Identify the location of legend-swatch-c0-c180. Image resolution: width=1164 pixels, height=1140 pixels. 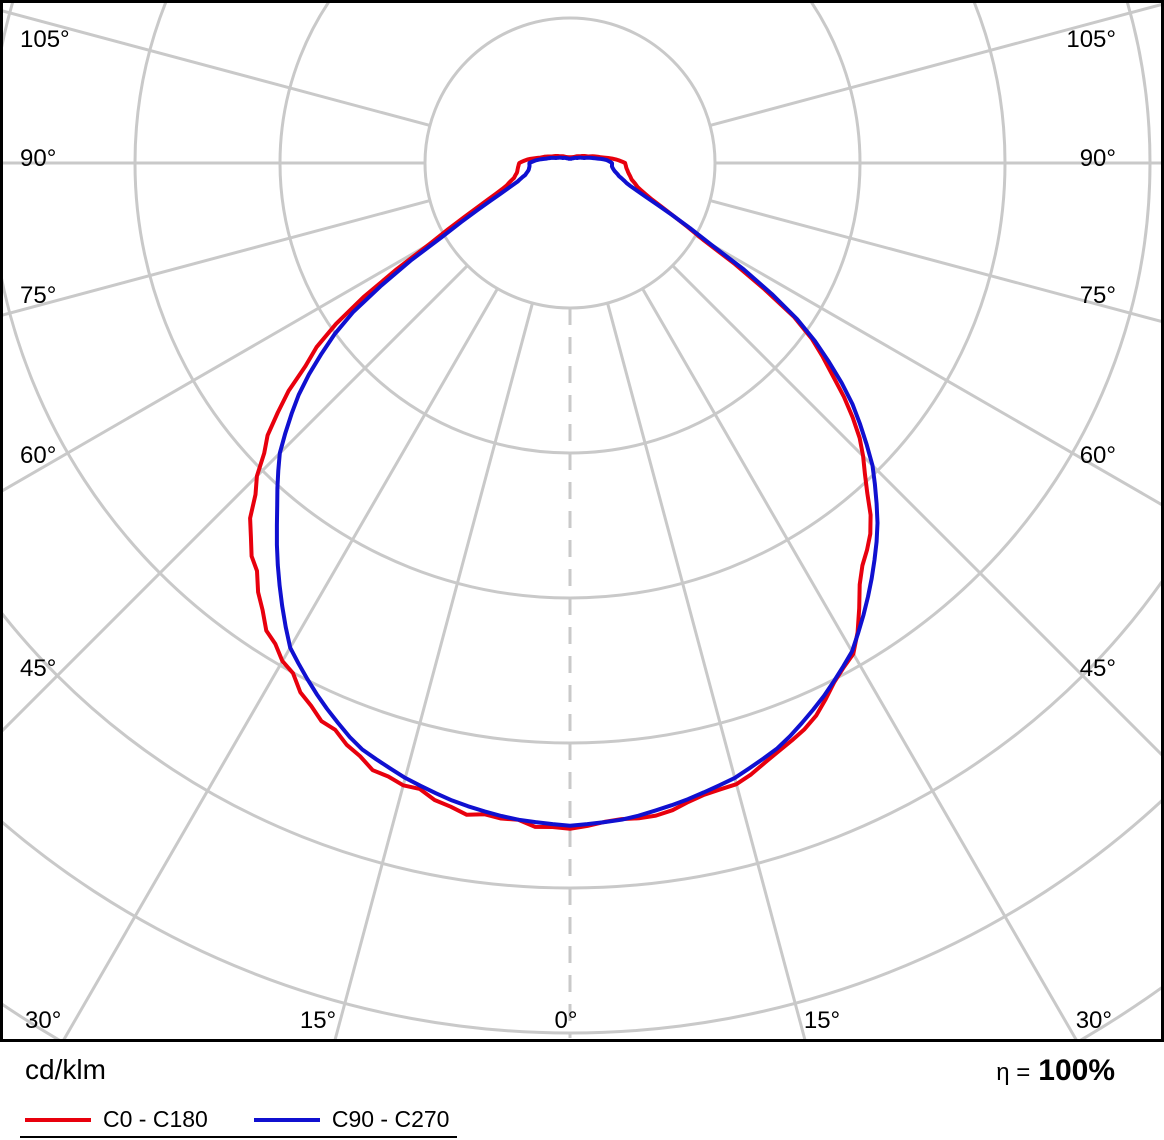
(58, 1119).